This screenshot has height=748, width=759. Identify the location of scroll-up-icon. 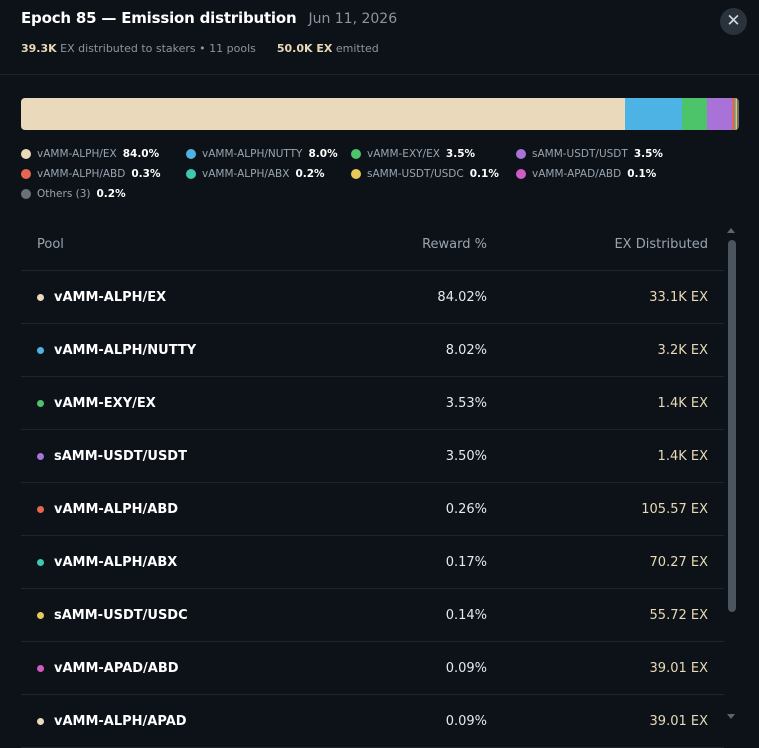
(731, 230).